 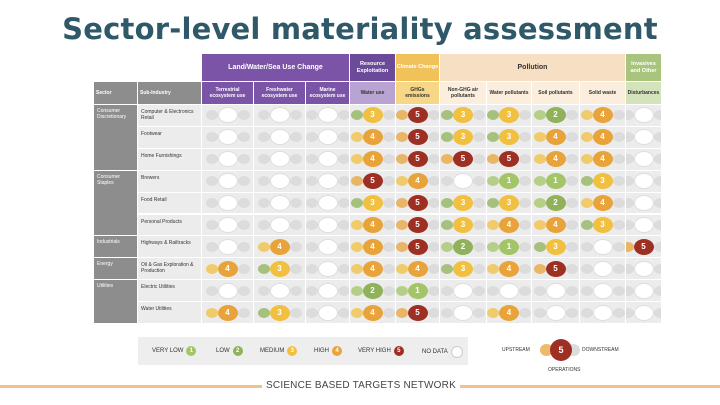 I want to click on column-header: Disturbances, so click(x=643, y=93).